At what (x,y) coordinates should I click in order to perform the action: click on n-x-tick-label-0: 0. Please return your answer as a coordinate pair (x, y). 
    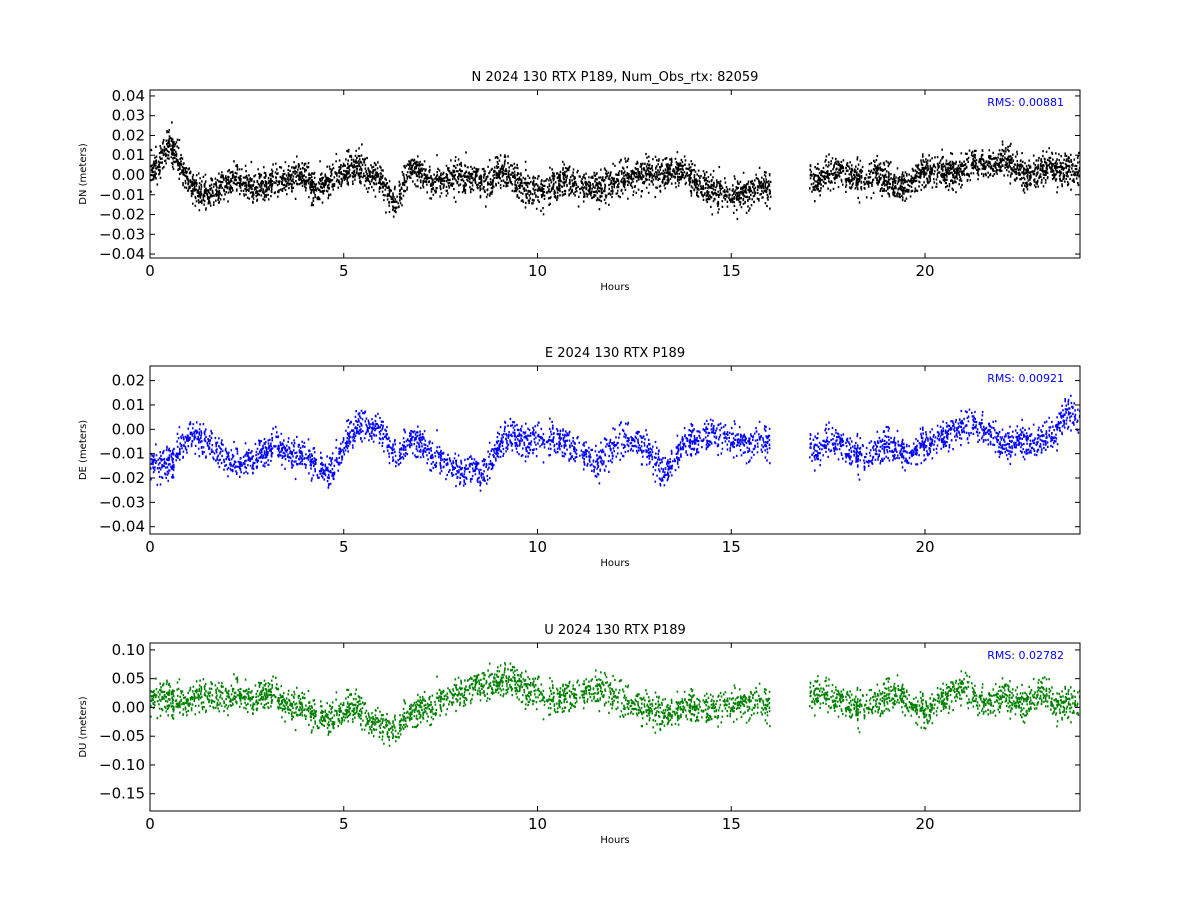
    Looking at the image, I should click on (150, 271).